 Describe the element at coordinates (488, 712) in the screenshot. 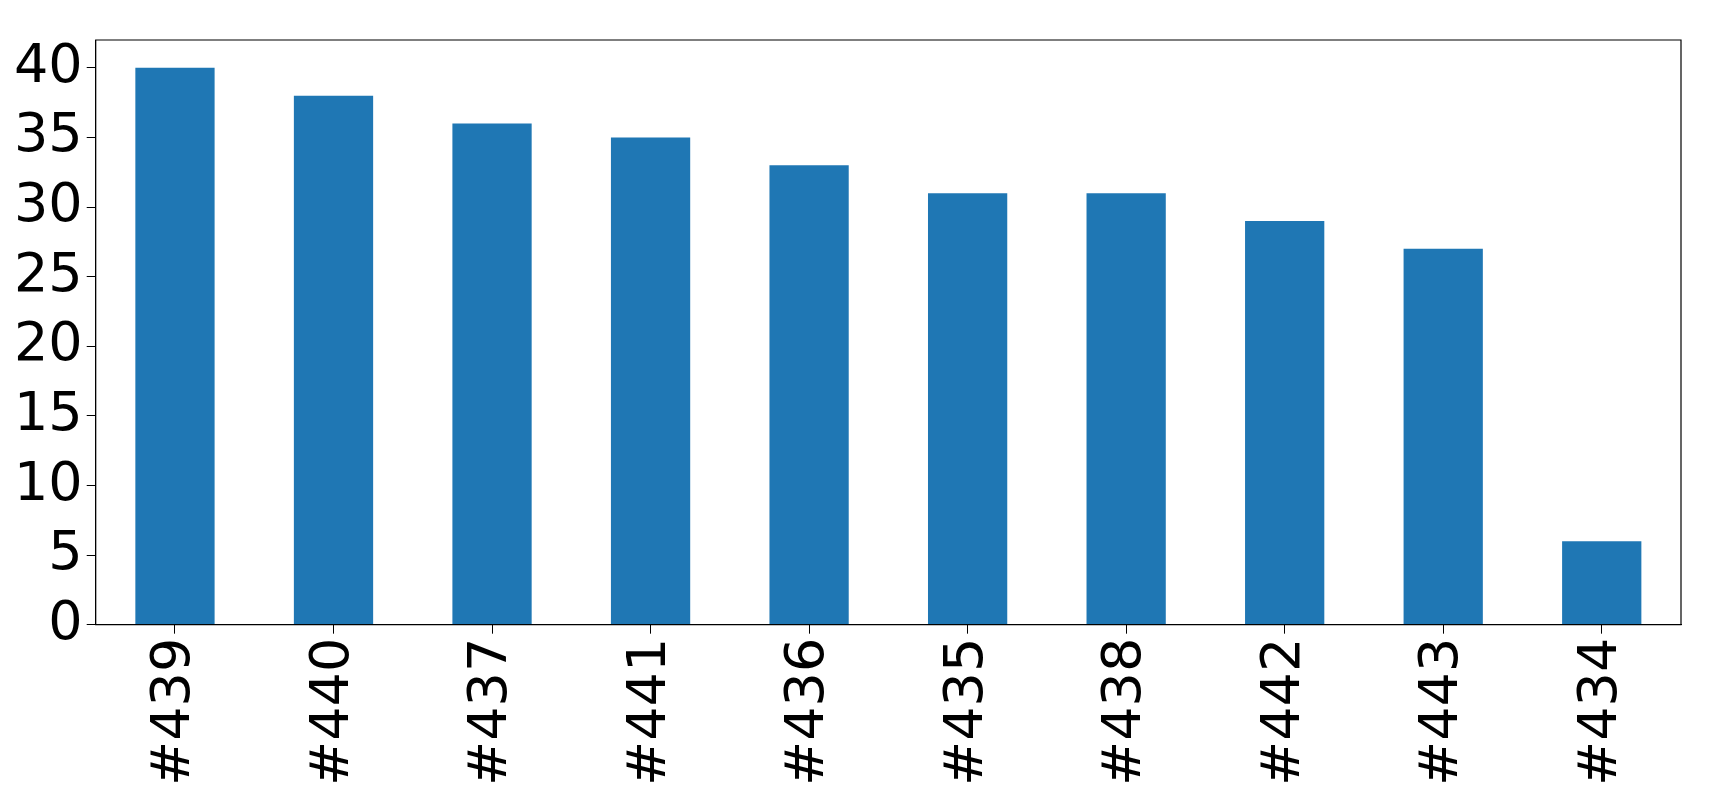

I see `x-tick-label: #437` at that location.